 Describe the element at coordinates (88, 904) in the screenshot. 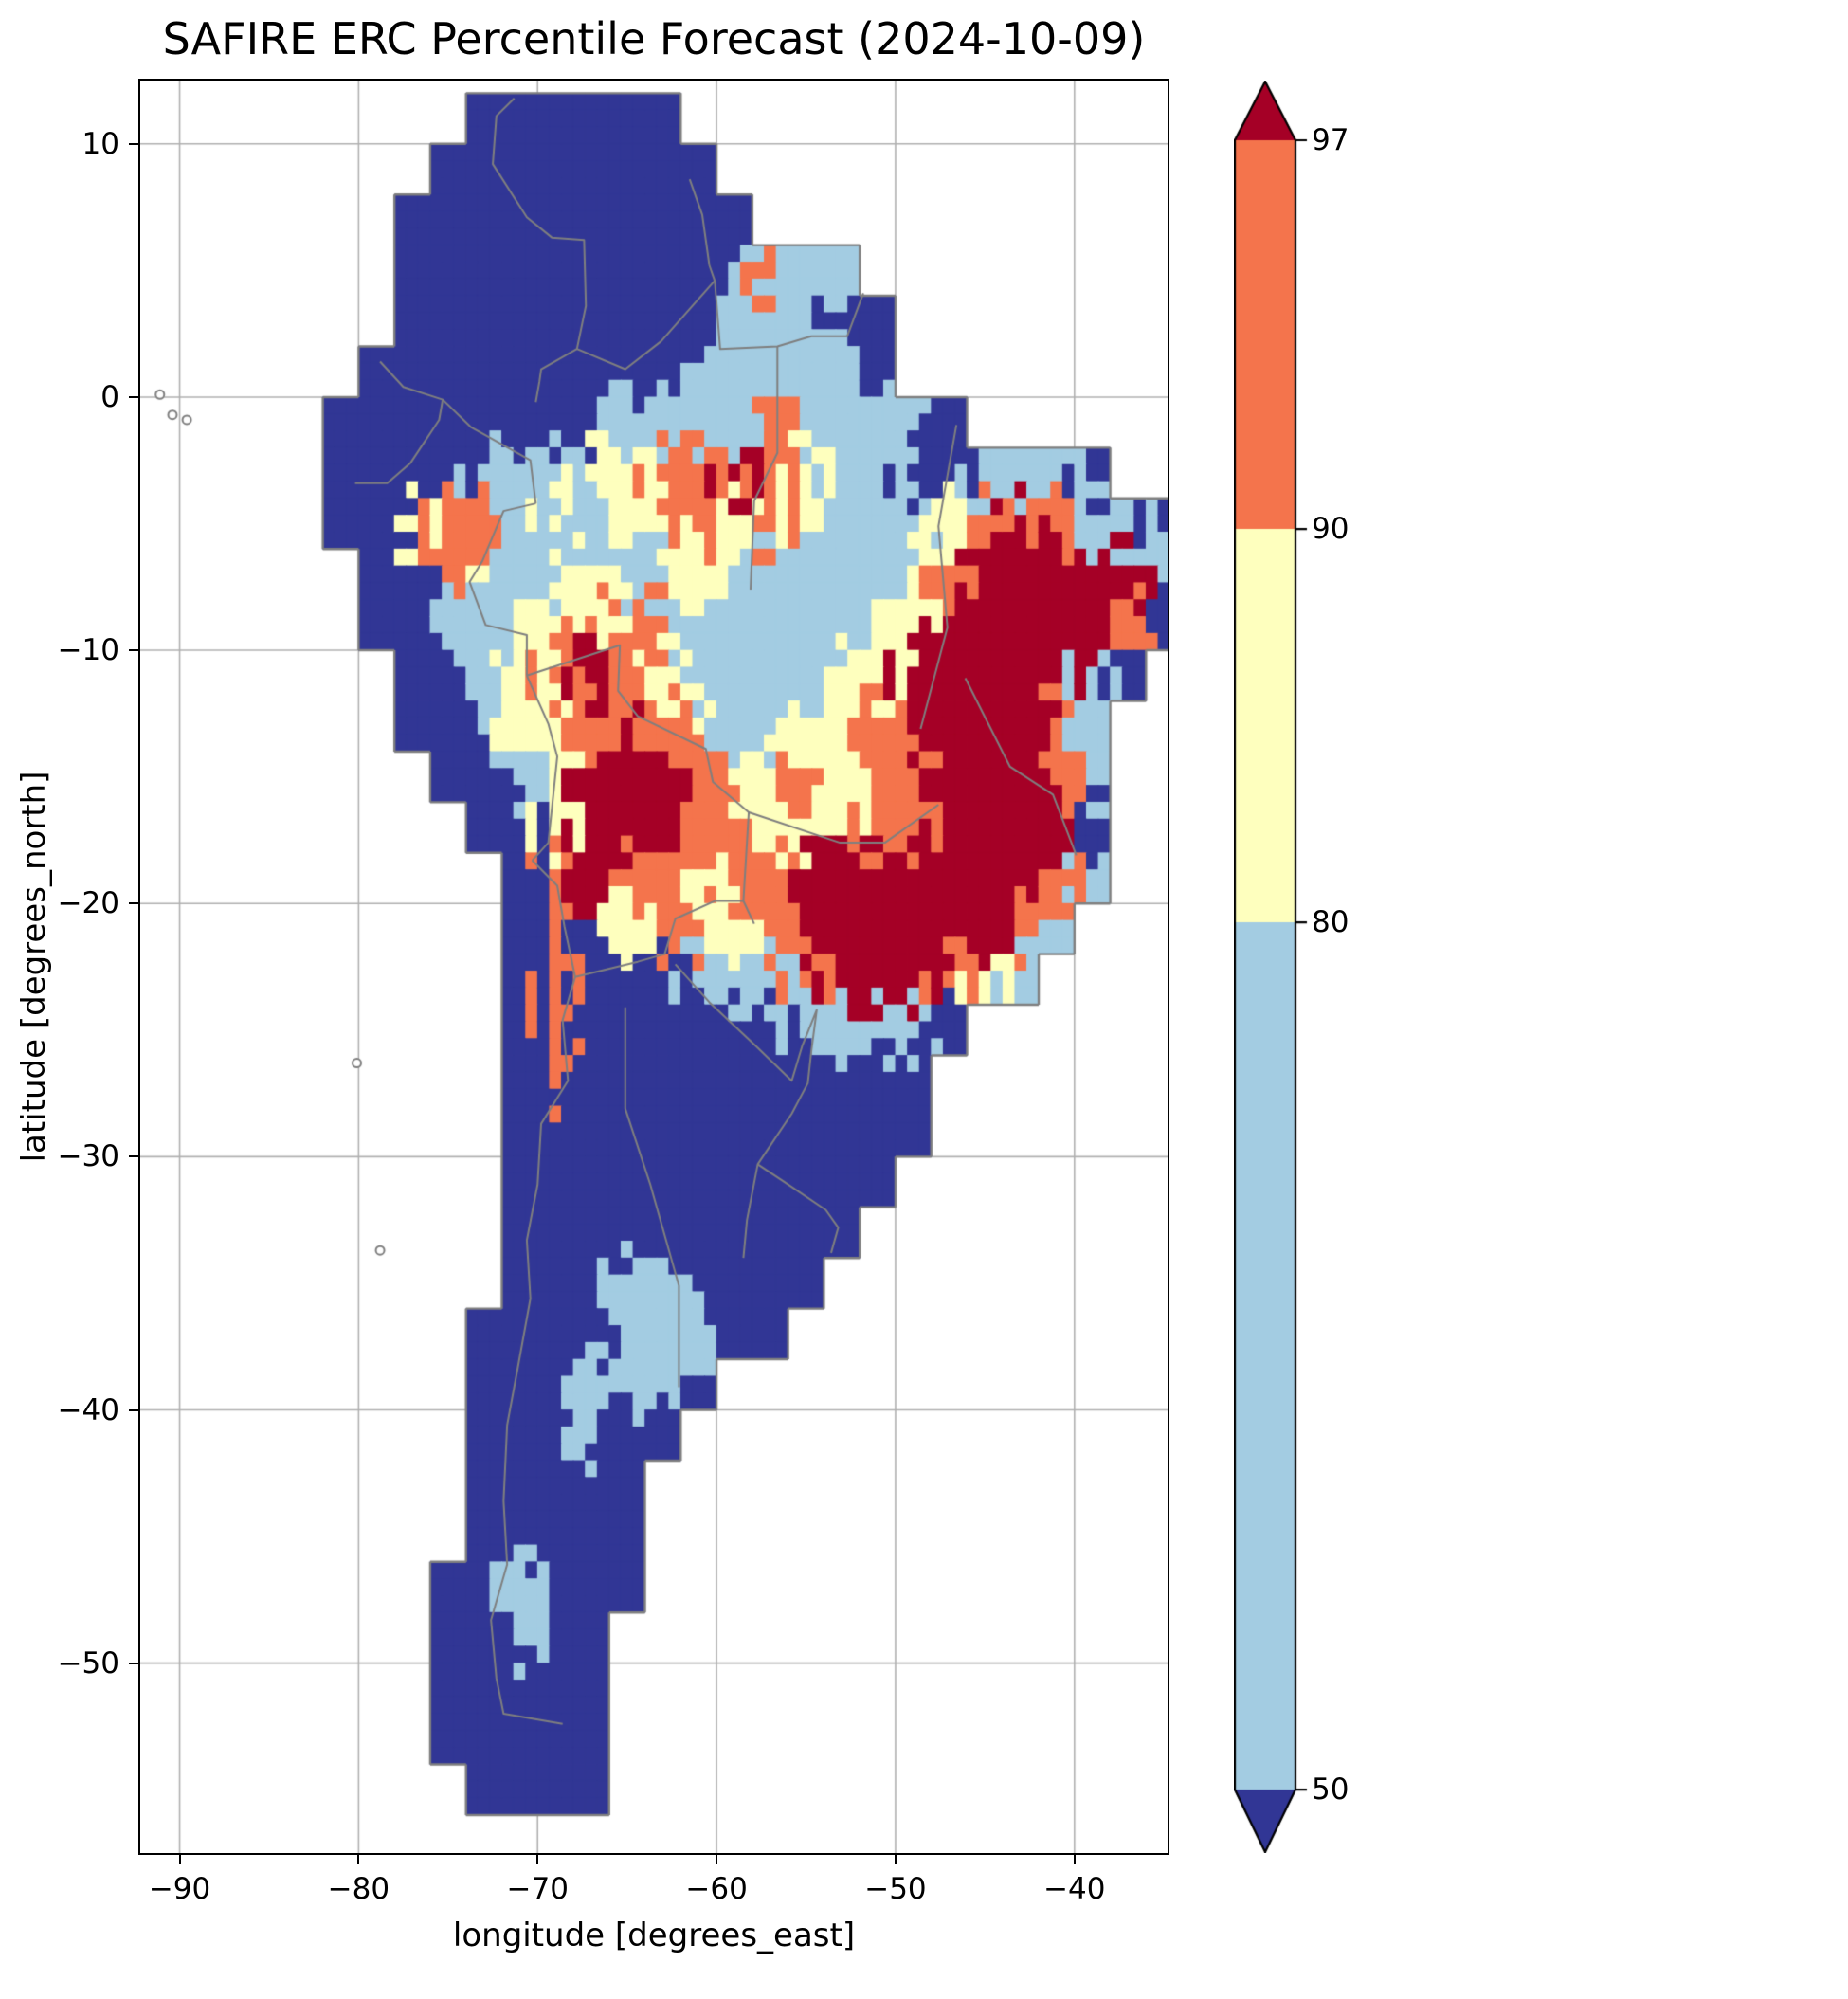

I see `y-tick-label: −20` at that location.